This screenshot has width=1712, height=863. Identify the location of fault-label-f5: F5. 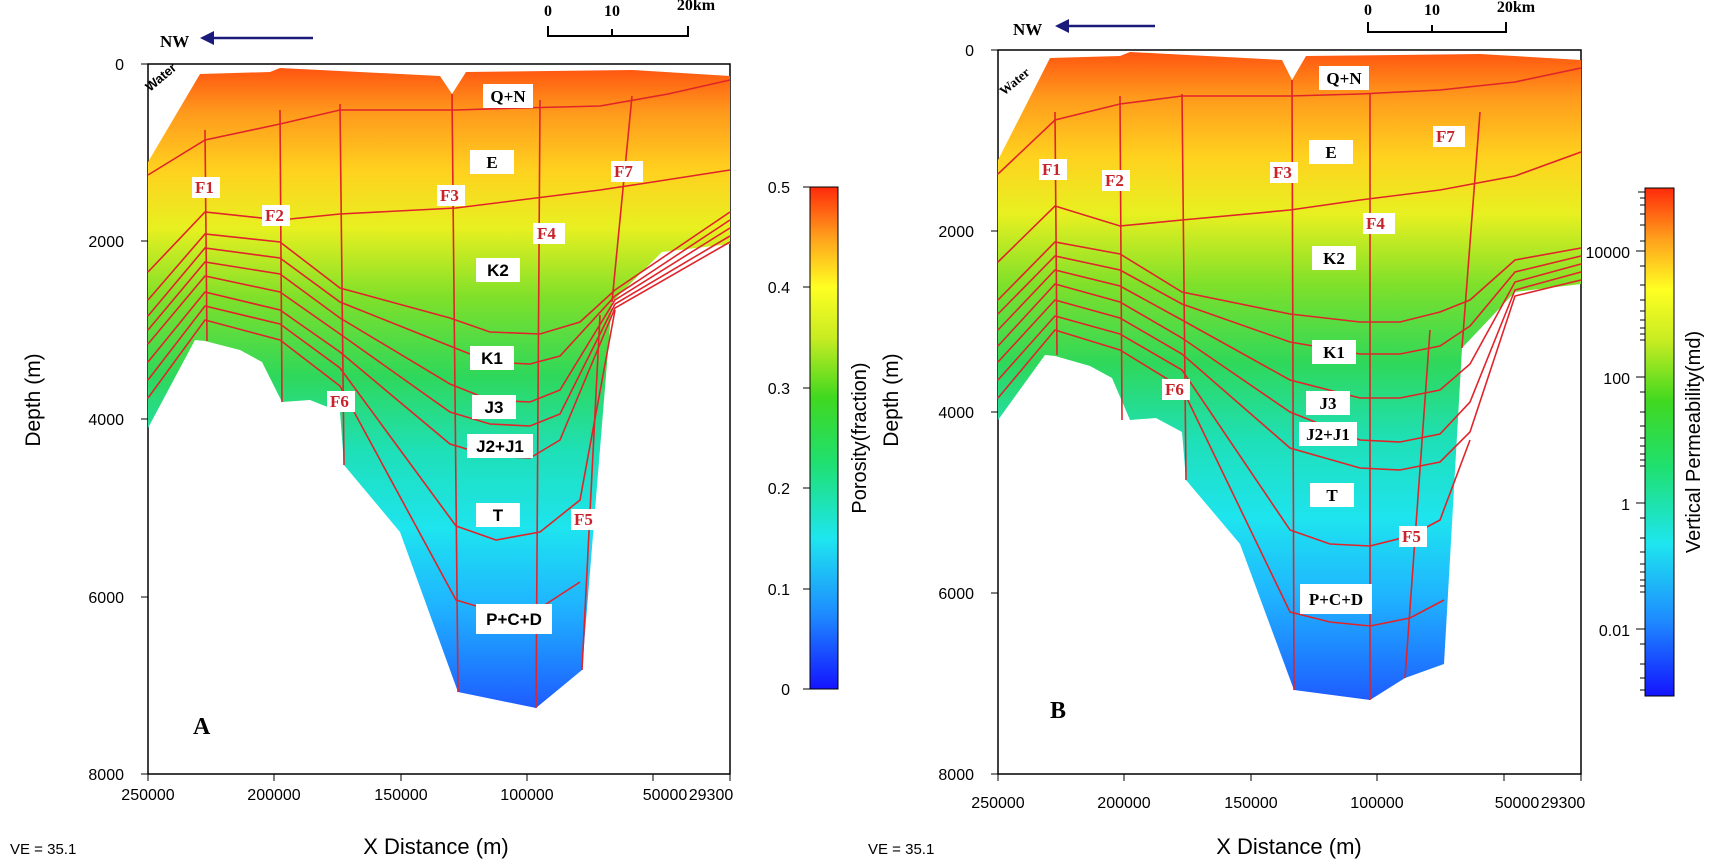
(1411, 536).